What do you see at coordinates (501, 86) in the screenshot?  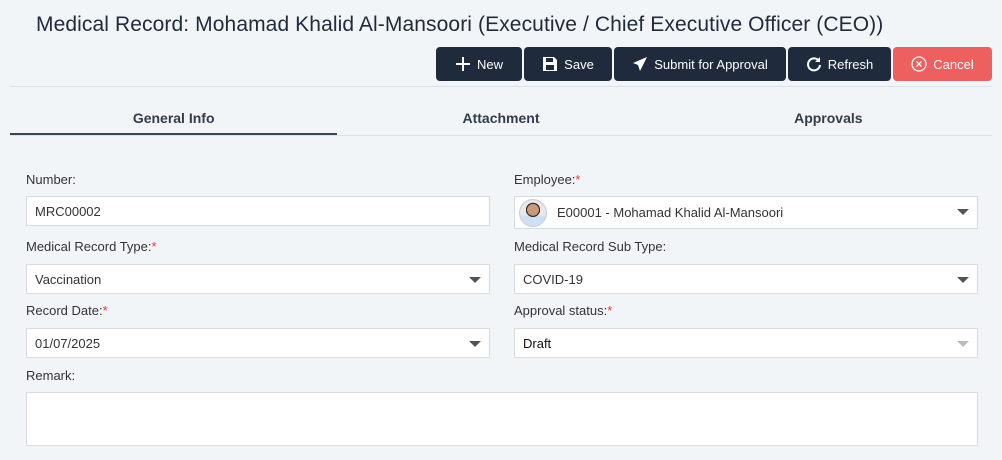 I see `divider` at bounding box center [501, 86].